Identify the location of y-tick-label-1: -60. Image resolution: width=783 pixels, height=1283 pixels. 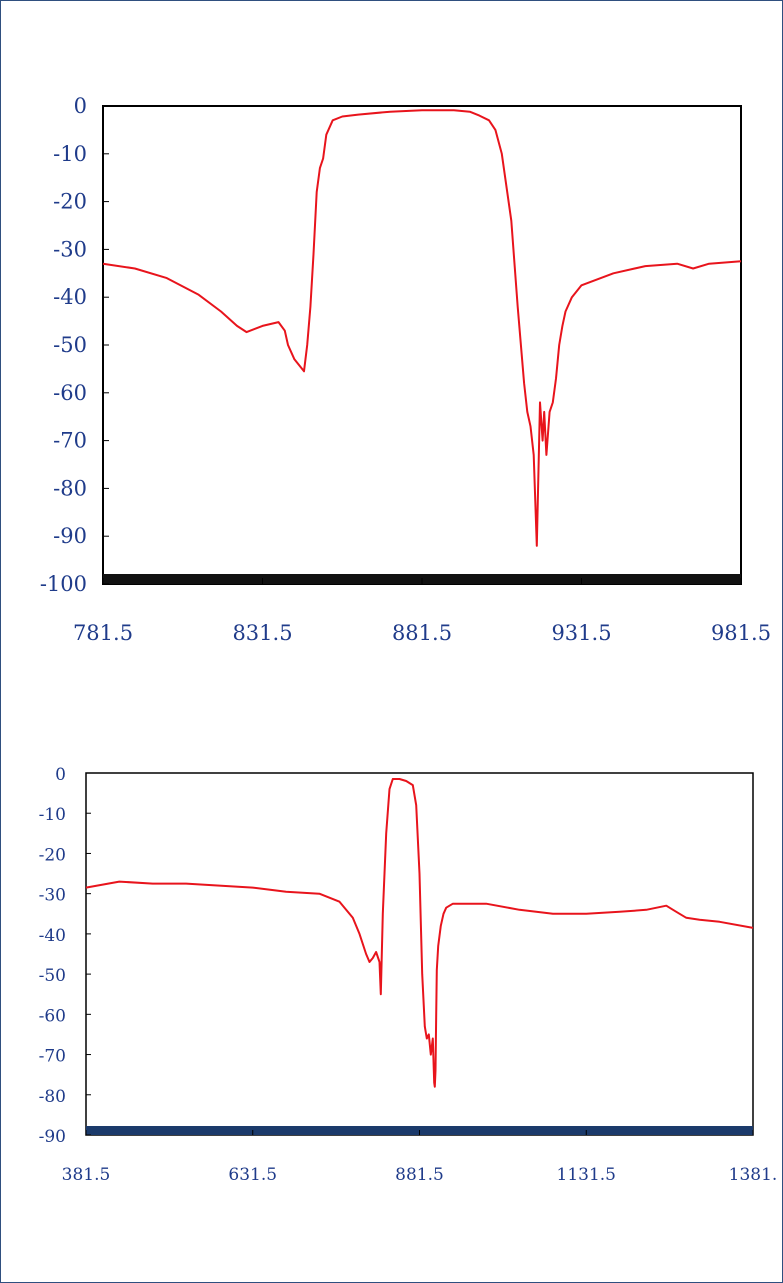
(70, 393).